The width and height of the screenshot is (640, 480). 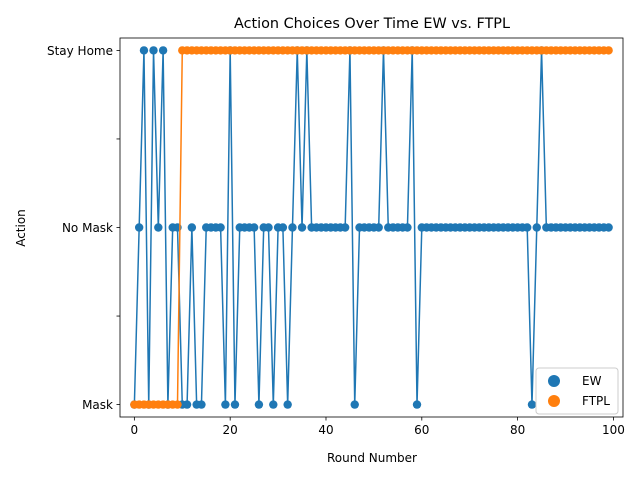 I want to click on legend-label-ew: EW, so click(x=592, y=381).